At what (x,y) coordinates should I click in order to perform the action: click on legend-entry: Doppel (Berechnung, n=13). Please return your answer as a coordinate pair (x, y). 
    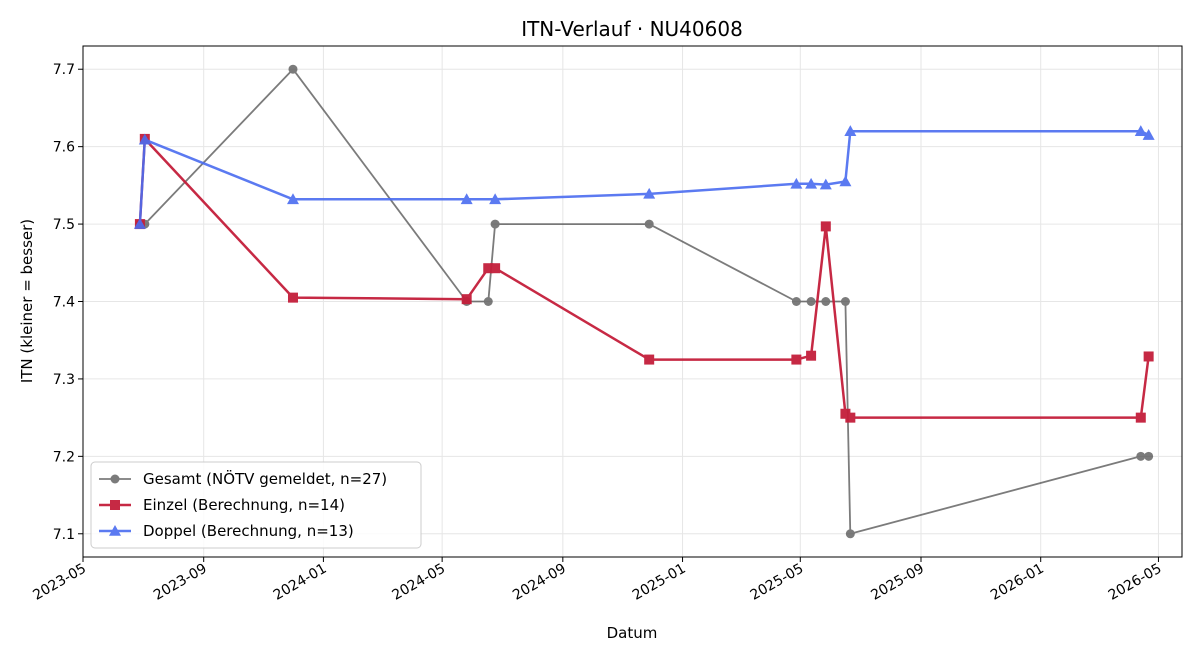
    Looking at the image, I should click on (226, 531).